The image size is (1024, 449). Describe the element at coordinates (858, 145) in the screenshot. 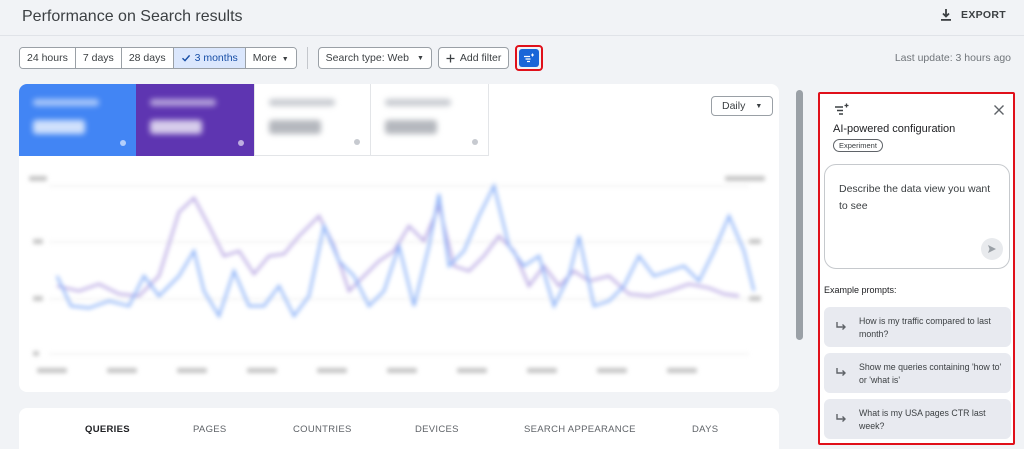

I see `experiment-badge: Experiment` at that location.